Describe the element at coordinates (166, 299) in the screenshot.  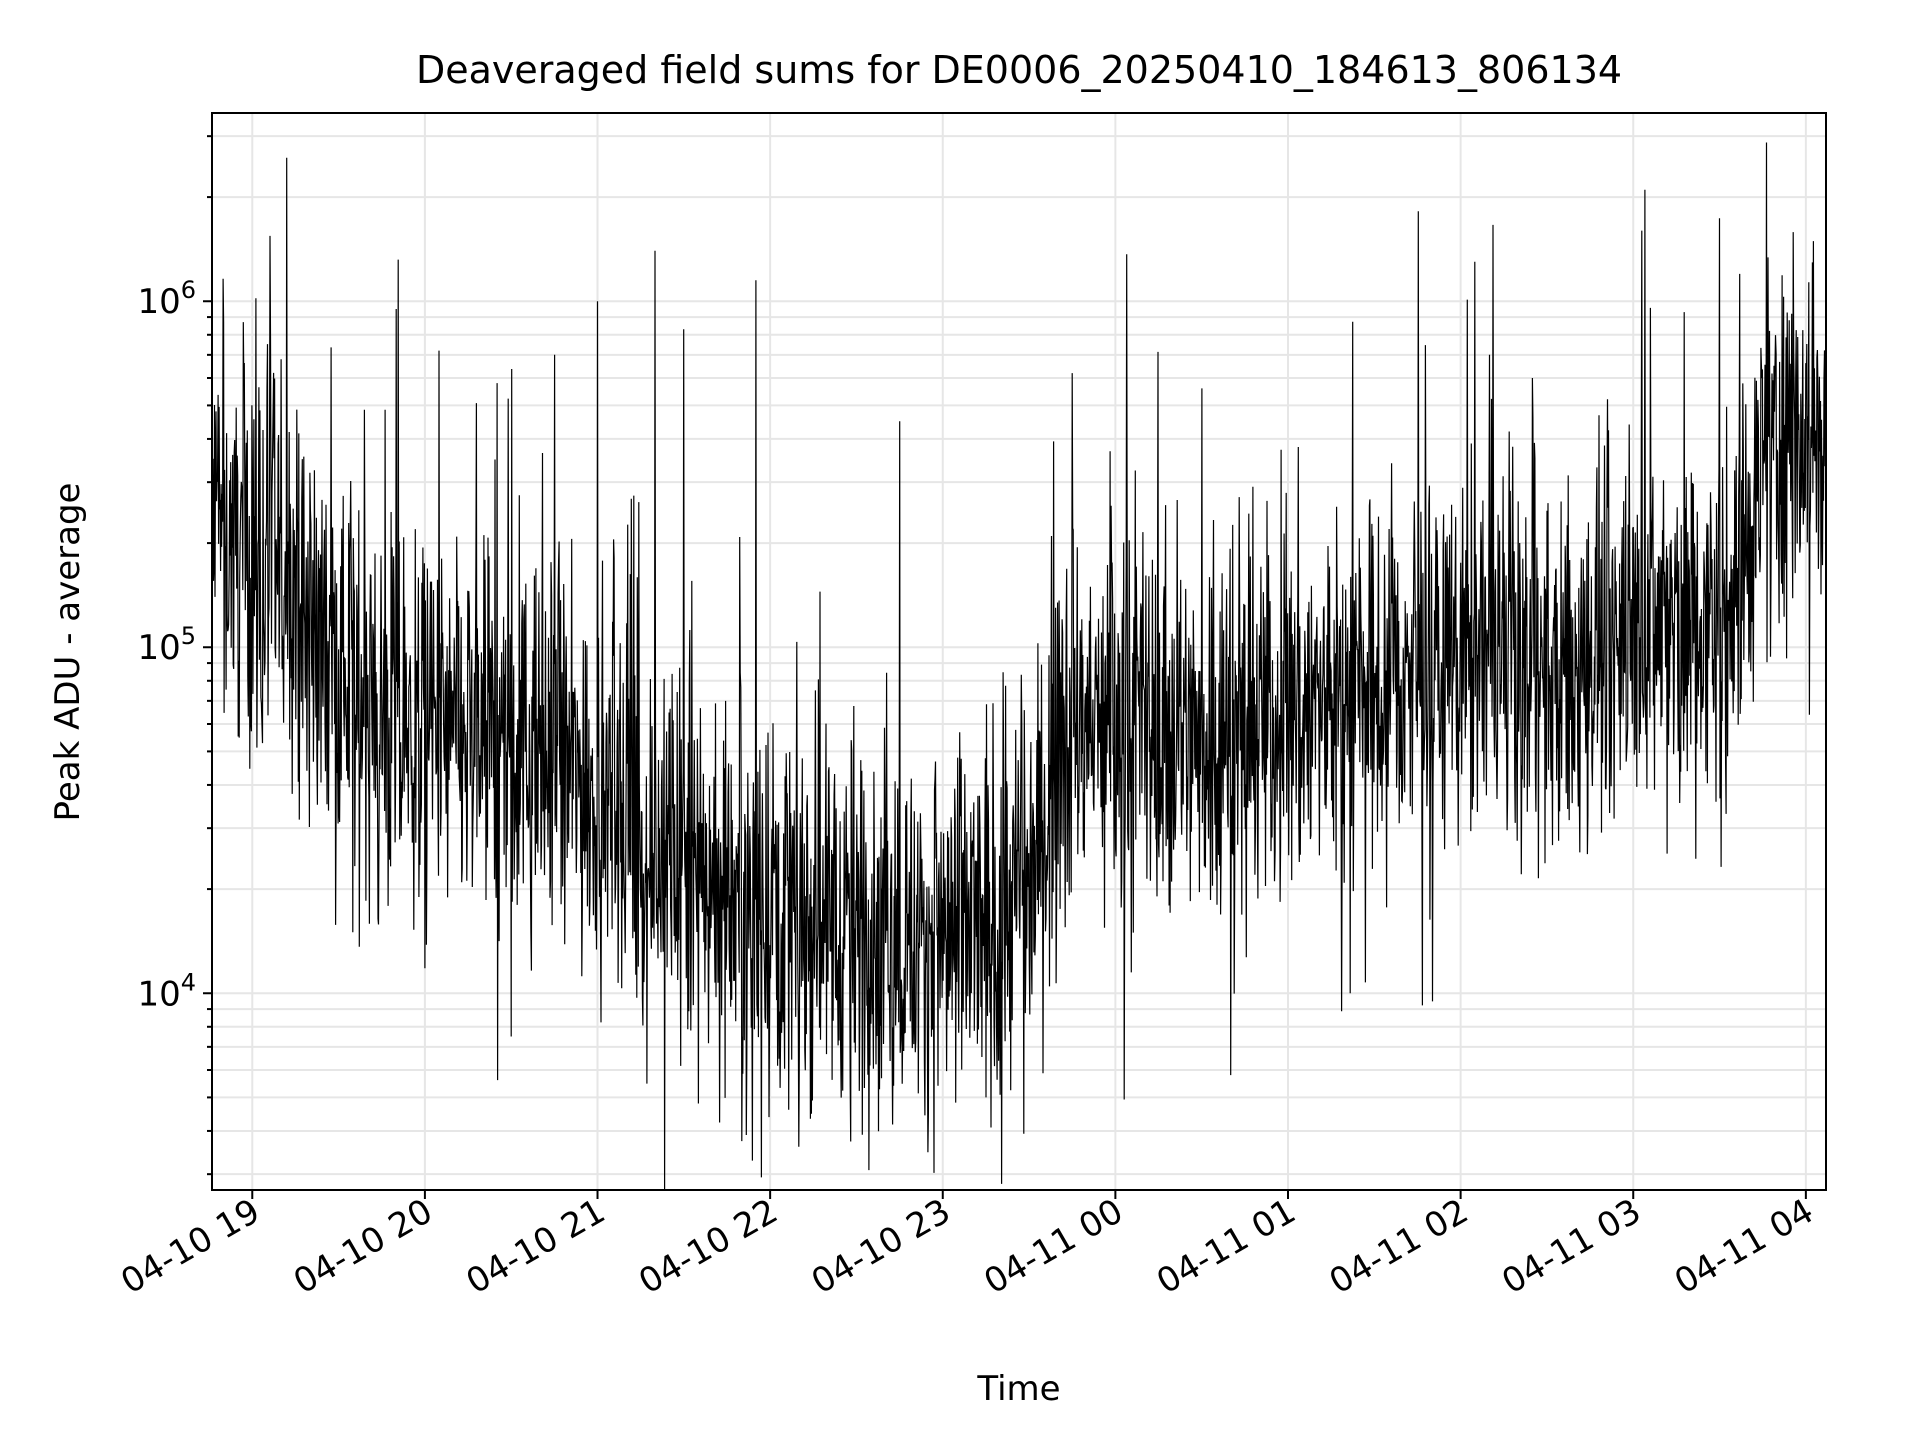
I see `y-tick-label: 10⁶` at that location.